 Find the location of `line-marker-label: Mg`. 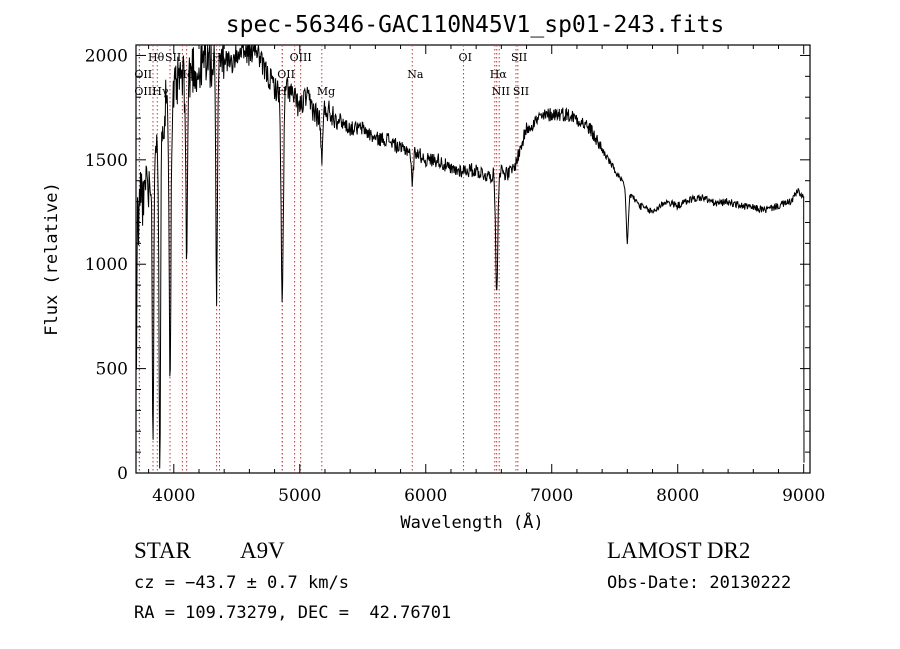

line-marker-label: Mg is located at coordinates (326, 91).